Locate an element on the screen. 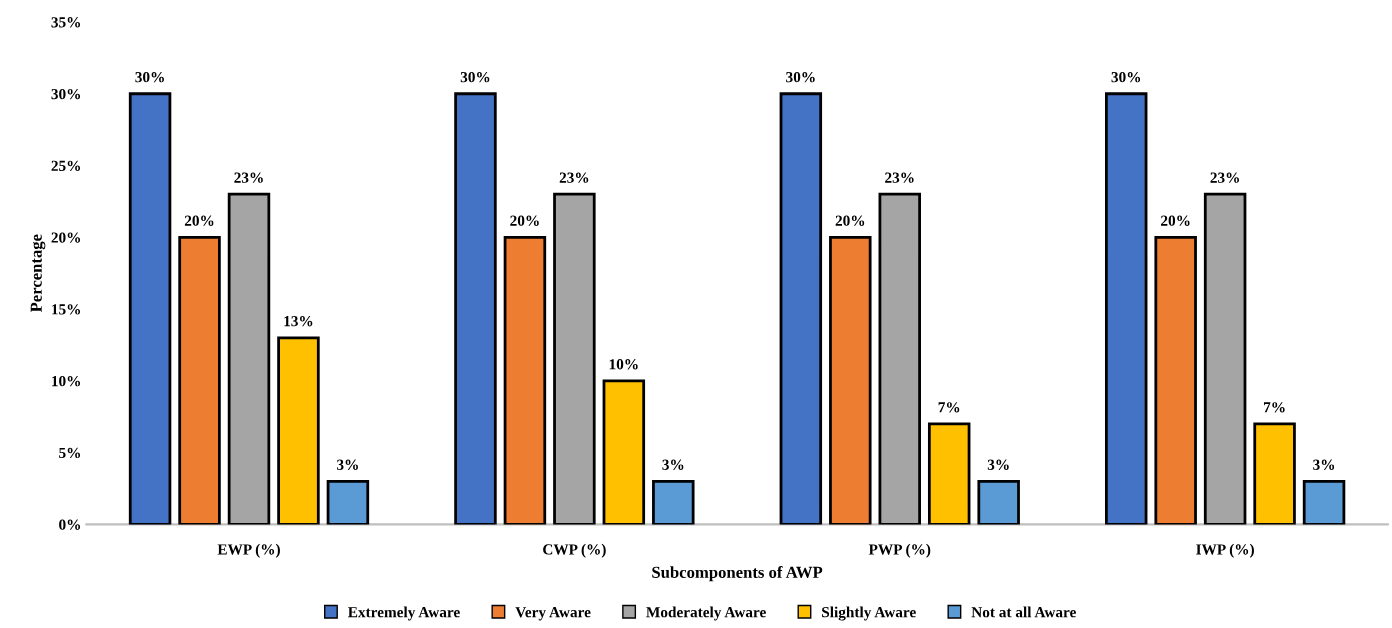  x-tick-label: IWP (%) is located at coordinates (1225, 550).